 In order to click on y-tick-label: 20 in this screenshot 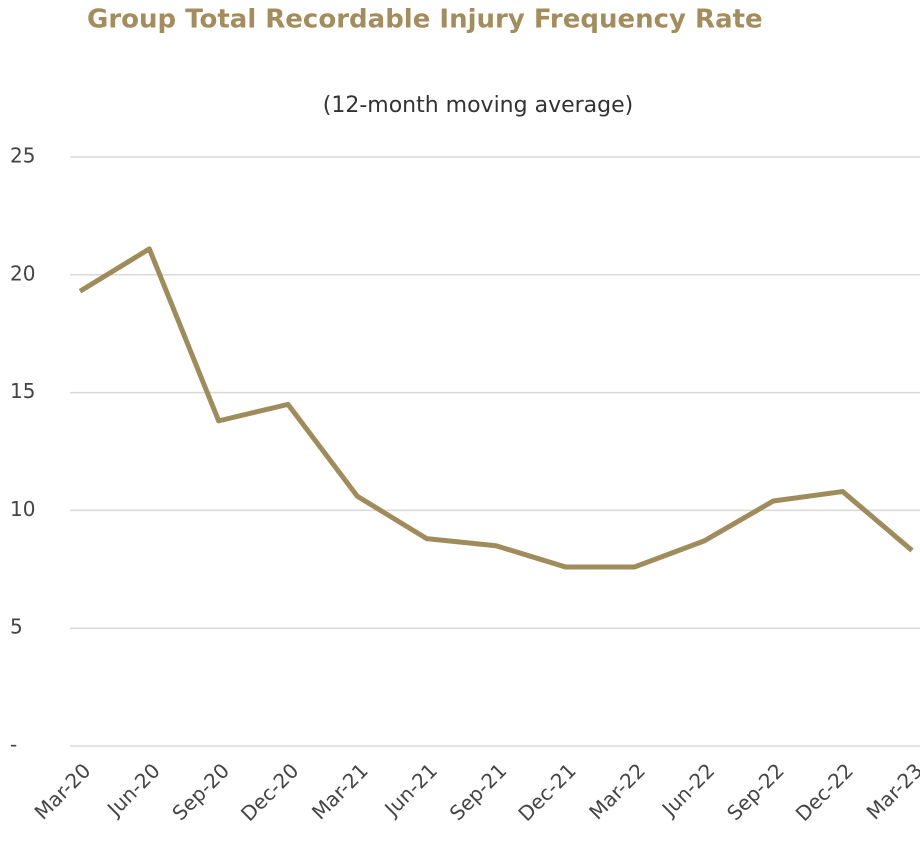, I will do `click(22, 273)`.